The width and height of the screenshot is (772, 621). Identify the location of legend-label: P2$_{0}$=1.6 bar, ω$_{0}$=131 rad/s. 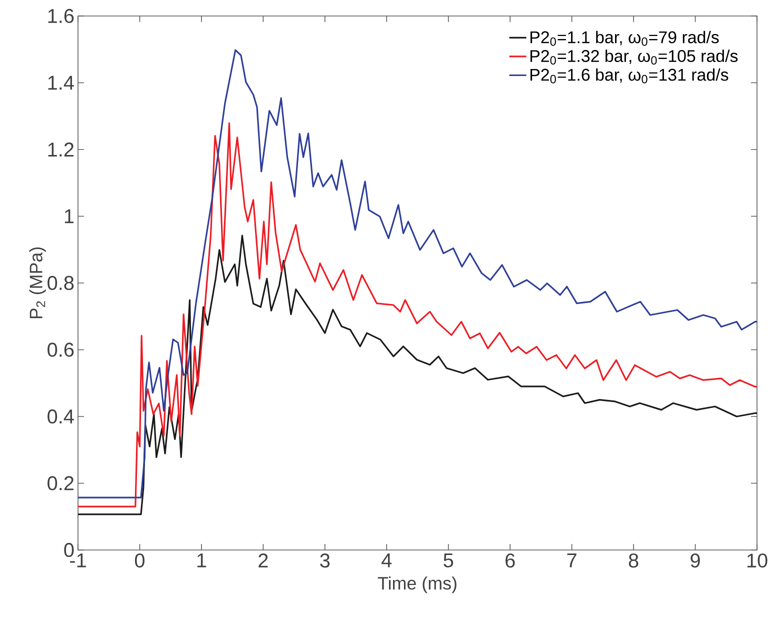
(629, 76).